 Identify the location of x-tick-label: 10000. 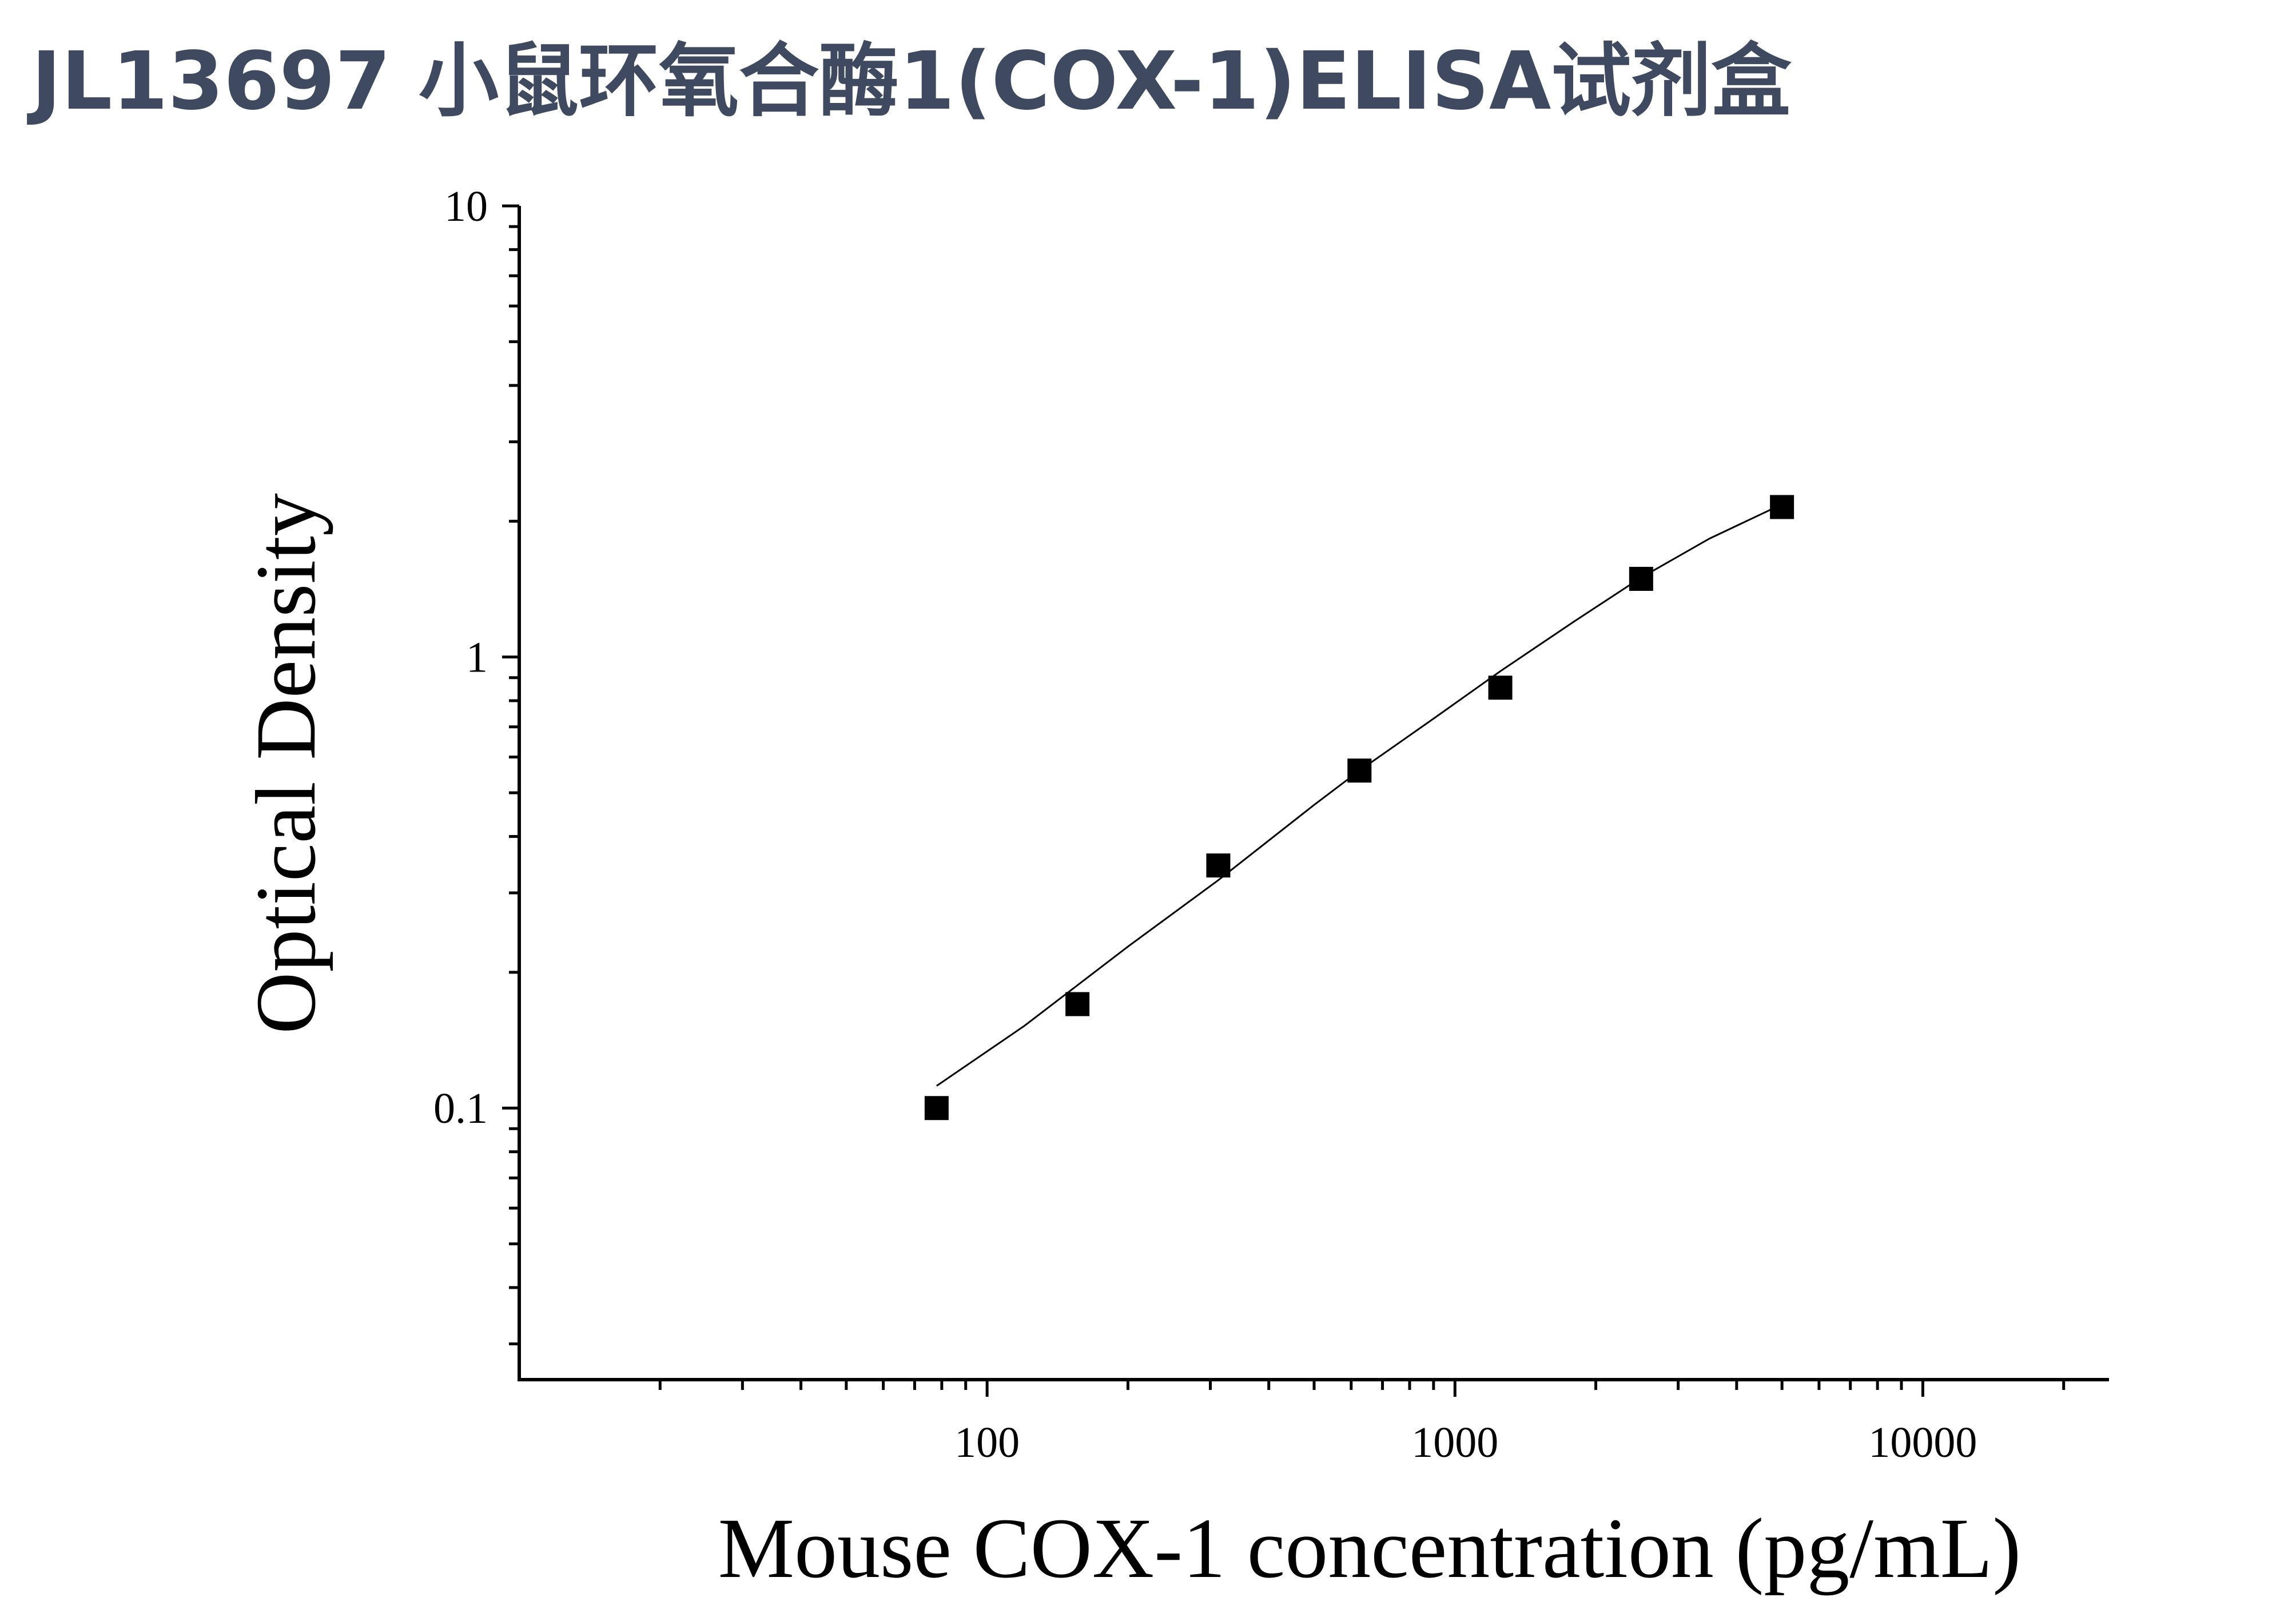
(1923, 1443).